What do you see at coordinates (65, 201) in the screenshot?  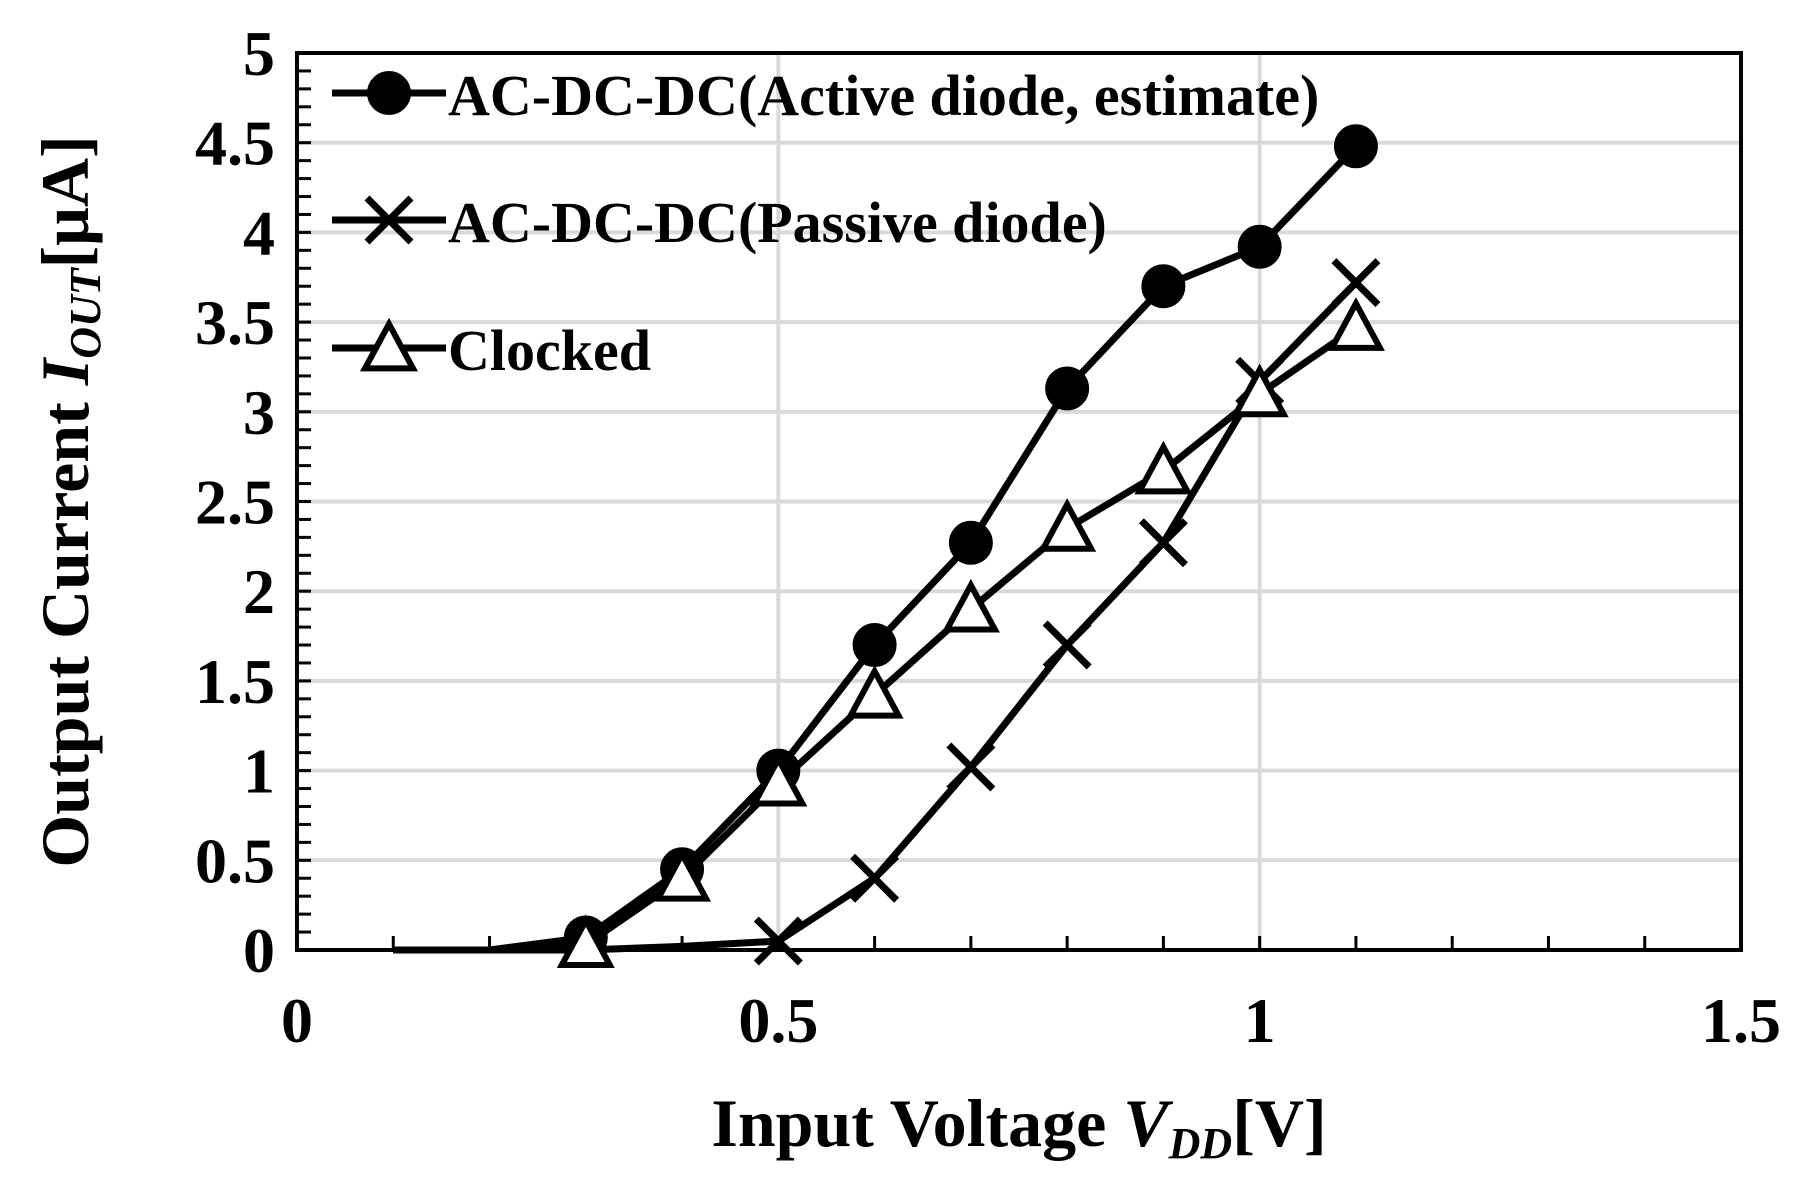 I see `y-axis-title-unit: [μA]` at bounding box center [65, 201].